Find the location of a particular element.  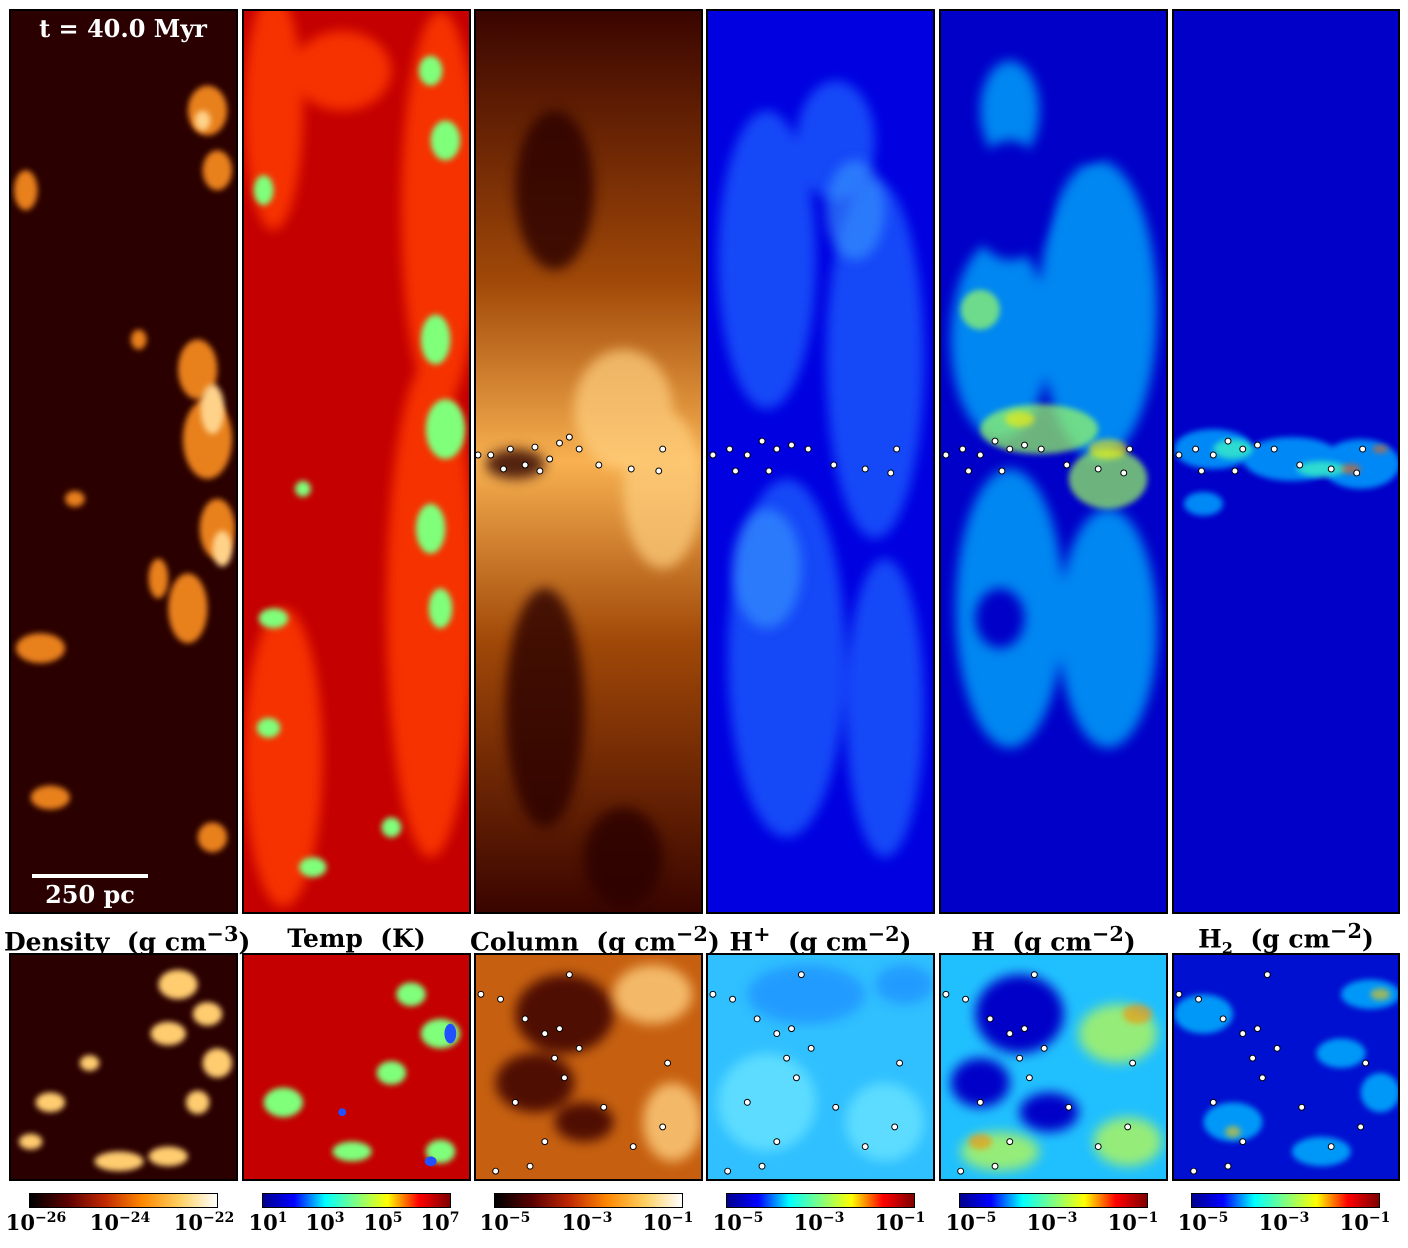

temperature-edge-panel is located at coordinates (356, 461).